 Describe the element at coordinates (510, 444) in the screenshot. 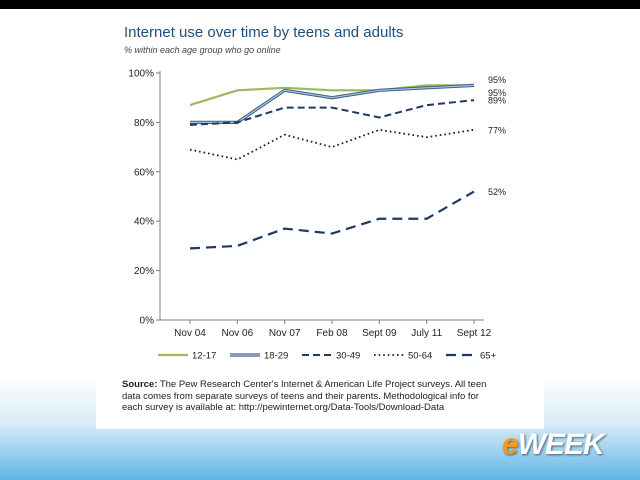

I see `logo-e: e` at that location.